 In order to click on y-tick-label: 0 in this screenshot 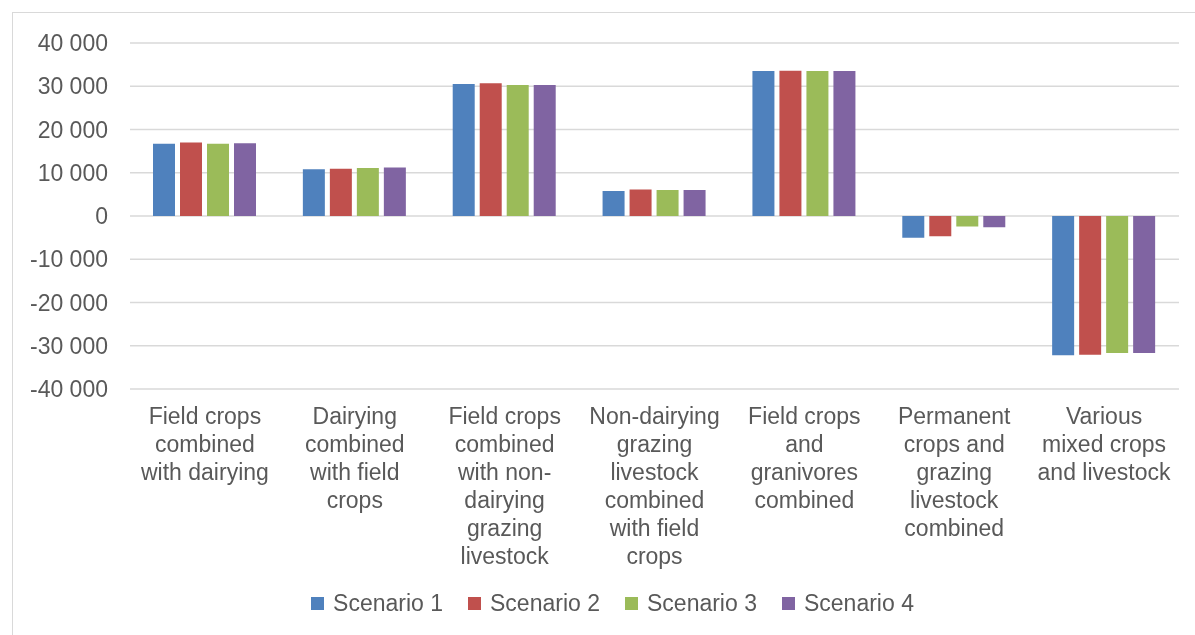, I will do `click(101, 216)`.